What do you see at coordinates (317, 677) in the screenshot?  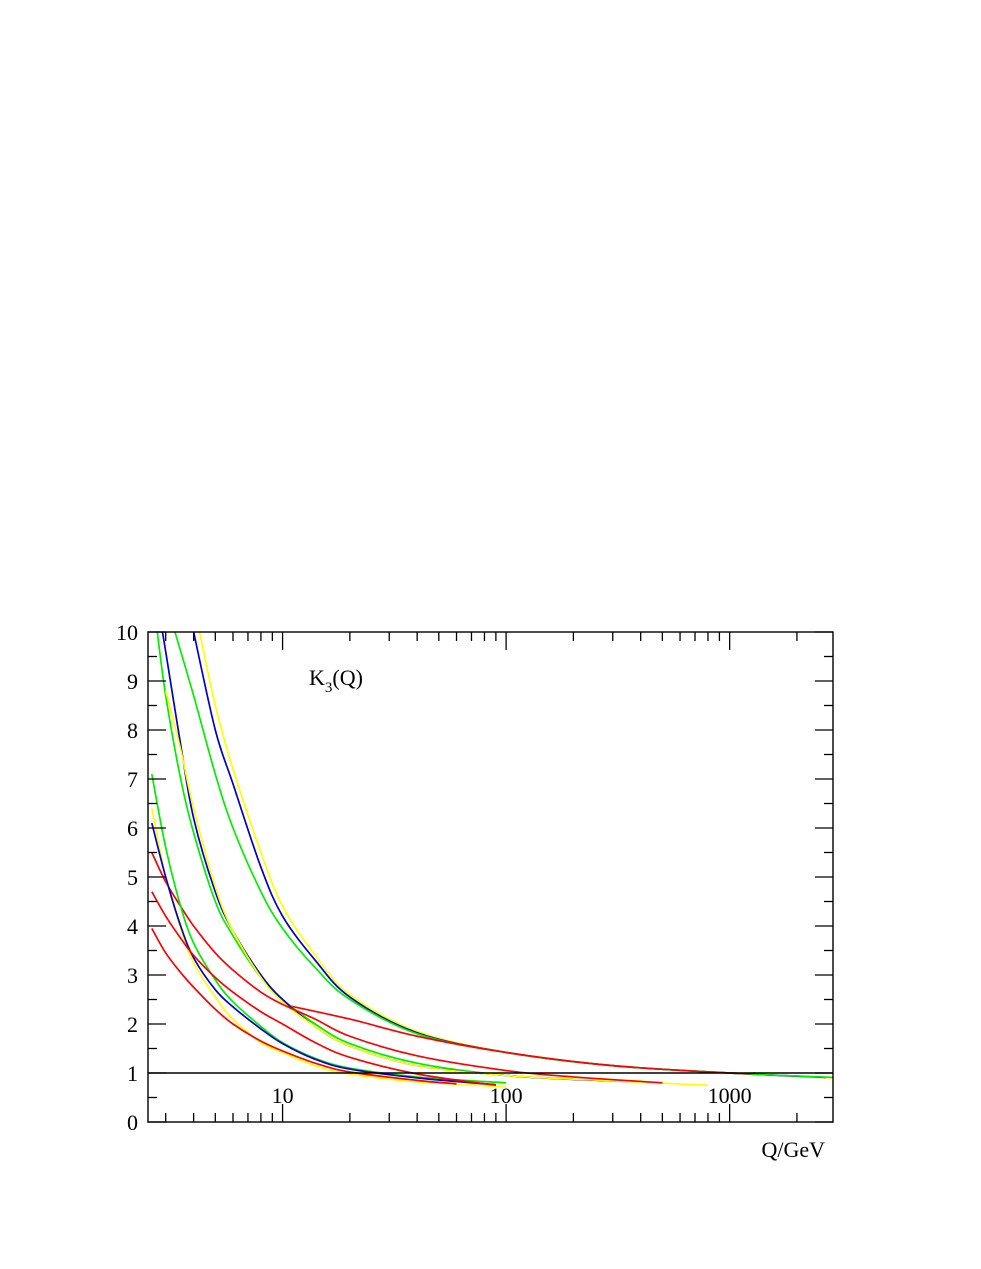 I see `annotation-main: K` at bounding box center [317, 677].